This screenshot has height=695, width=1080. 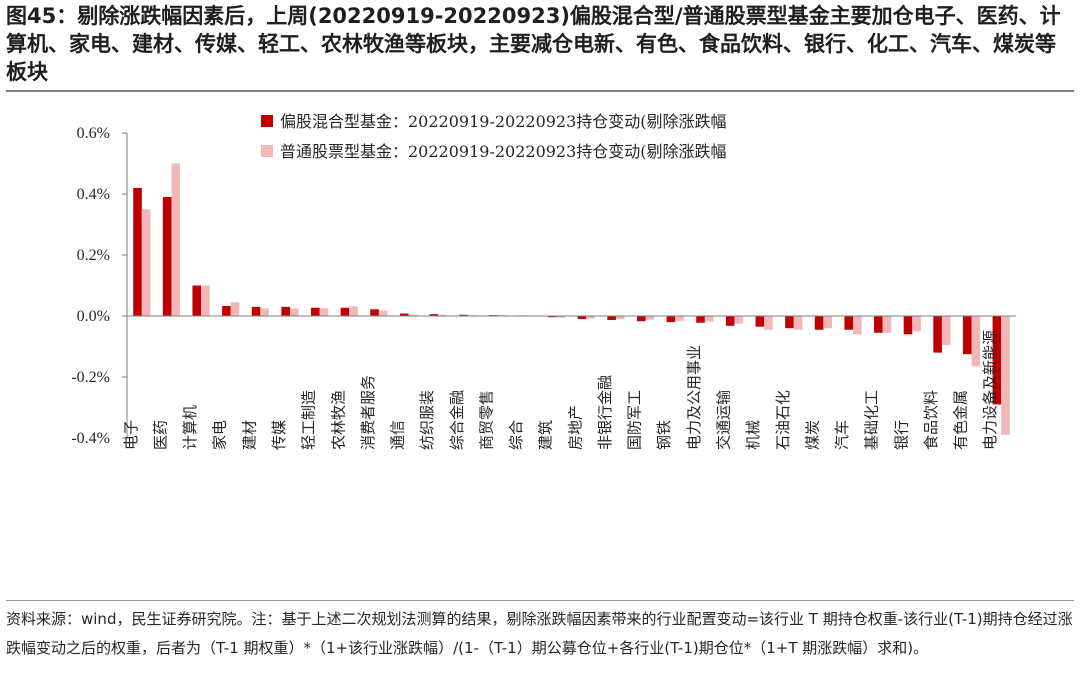 I want to click on x-category-label: 石油石化, so click(x=783, y=420).